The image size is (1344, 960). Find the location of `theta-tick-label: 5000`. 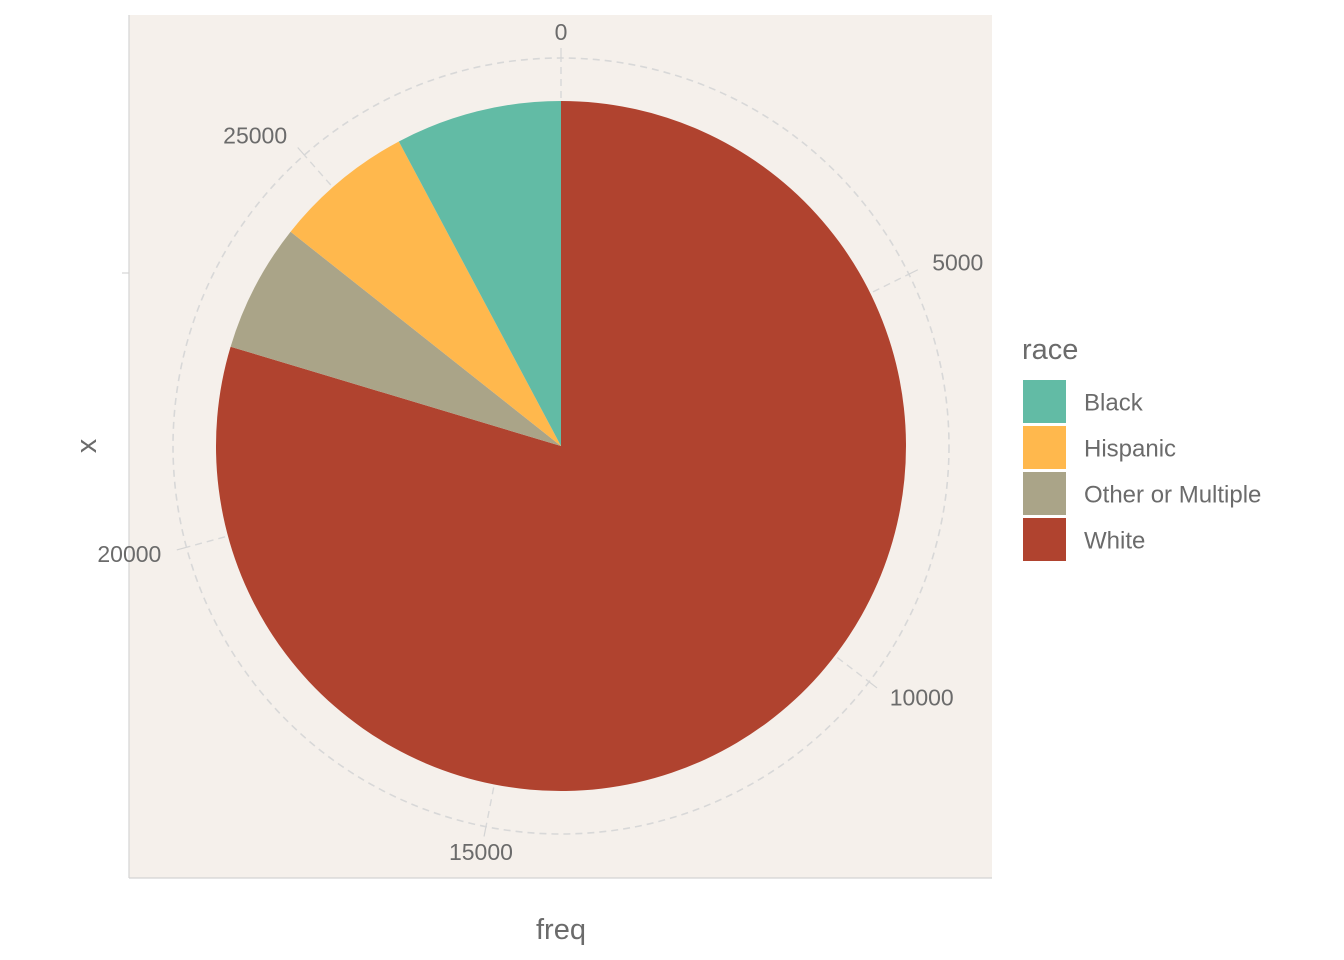

theta-tick-label: 5000 is located at coordinates (957, 263).